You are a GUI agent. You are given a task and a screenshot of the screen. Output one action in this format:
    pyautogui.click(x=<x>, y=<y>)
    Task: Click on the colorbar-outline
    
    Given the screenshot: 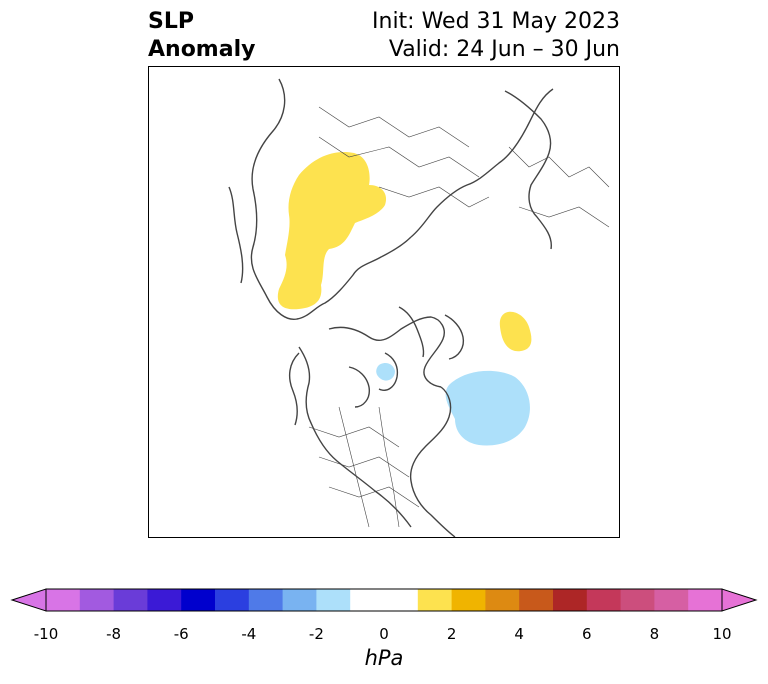 What is the action you would take?
    pyautogui.click(x=384, y=600)
    